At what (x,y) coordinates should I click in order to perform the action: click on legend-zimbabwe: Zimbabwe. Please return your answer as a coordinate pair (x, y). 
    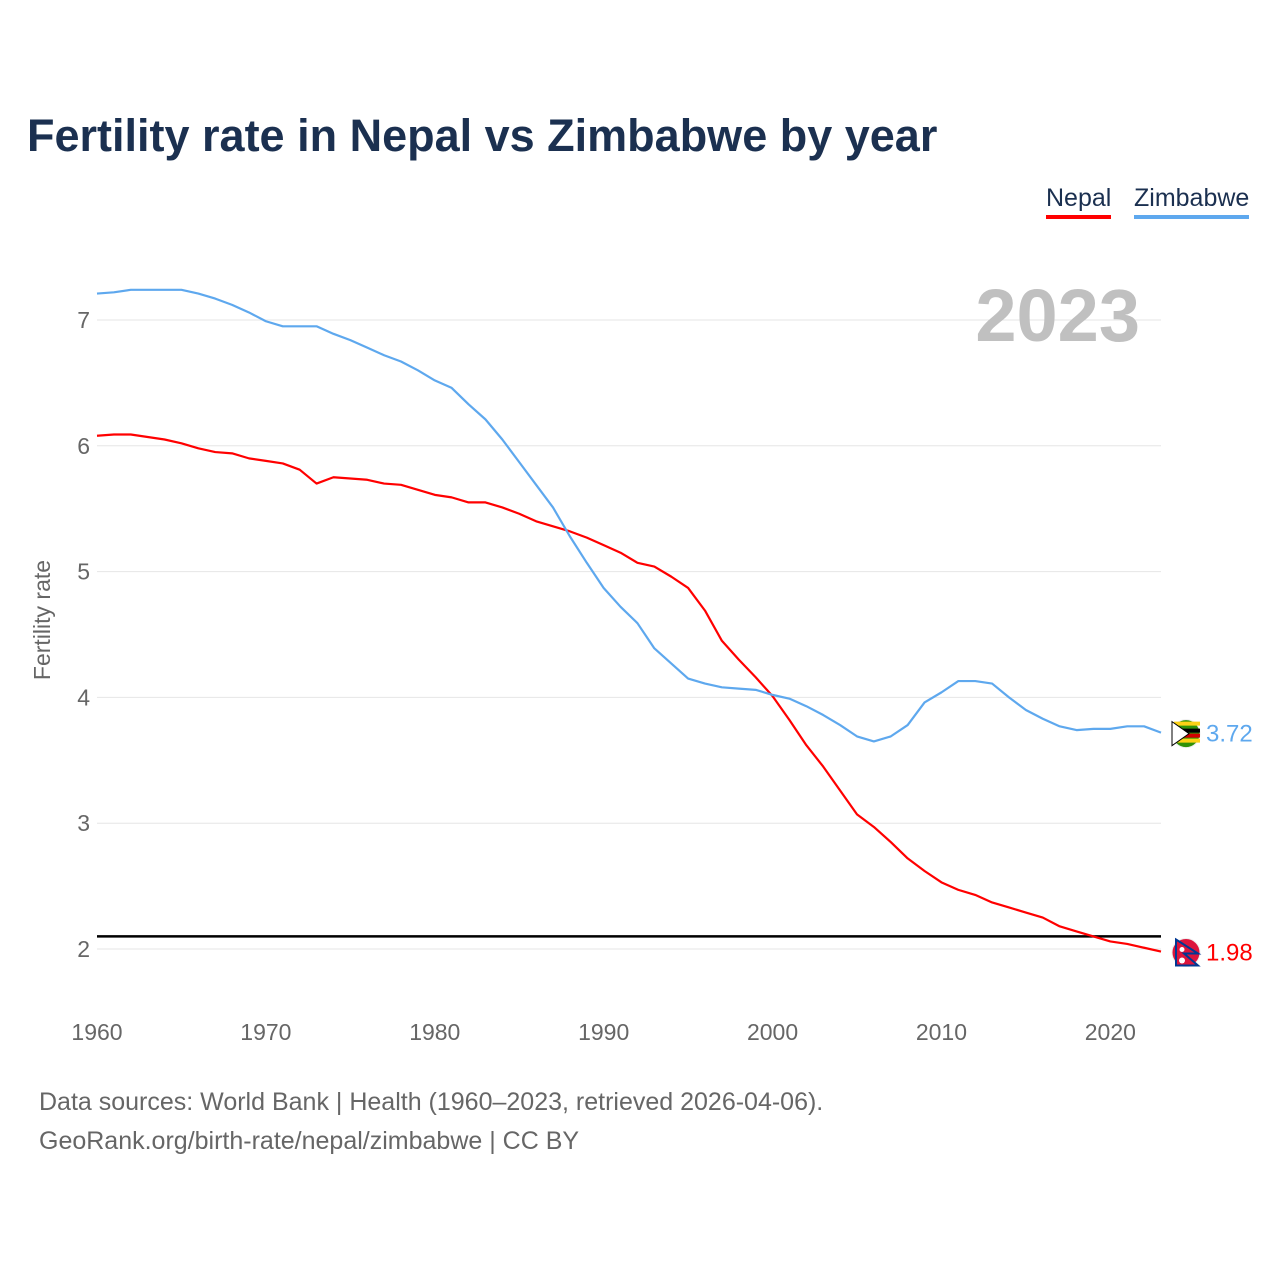
    Looking at the image, I should click on (1192, 201).